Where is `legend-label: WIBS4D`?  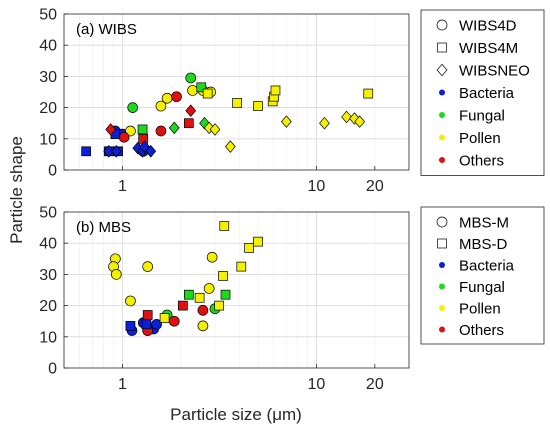 legend-label: WIBS4D is located at coordinates (488, 26).